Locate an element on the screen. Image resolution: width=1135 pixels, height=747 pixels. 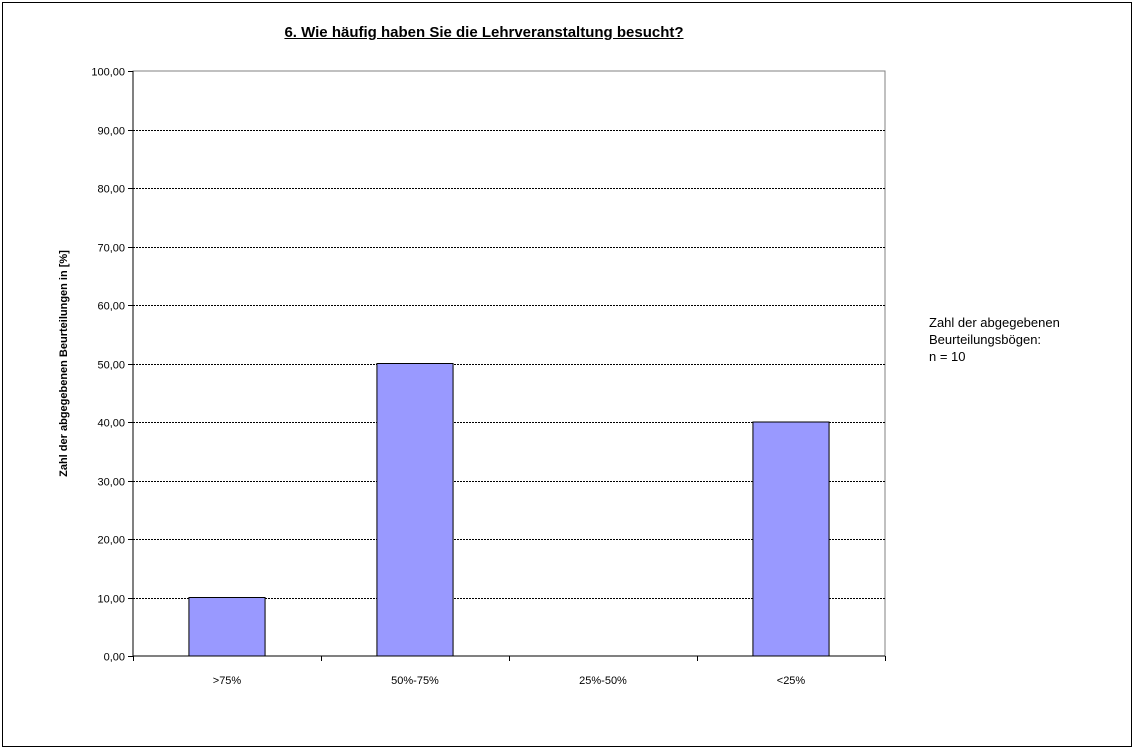
y-tick-label: 90,00 is located at coordinates (111, 132).